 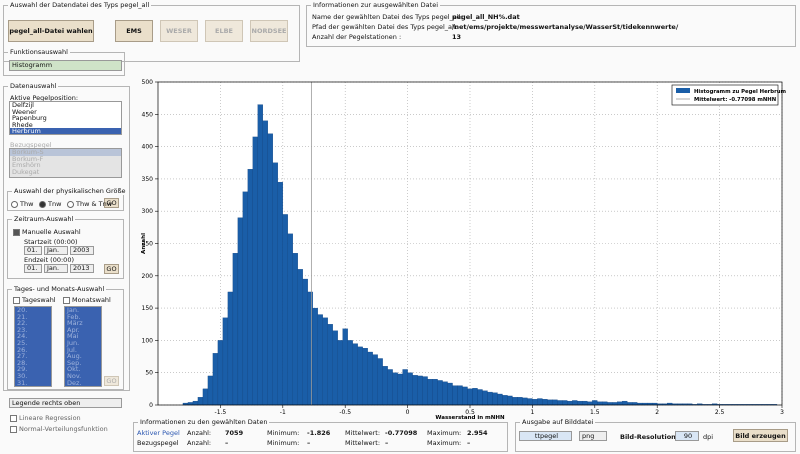 I want to click on stats-value: -1.826, so click(x=319, y=433).